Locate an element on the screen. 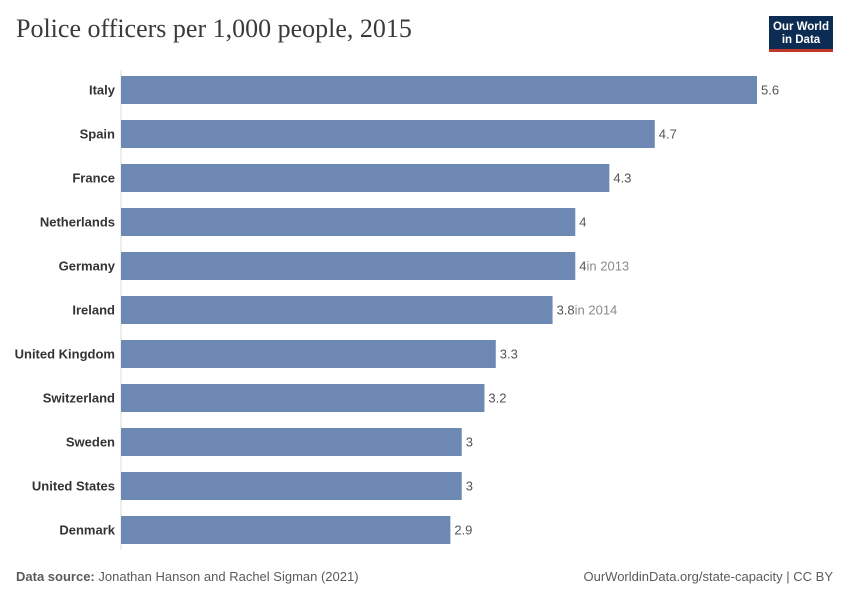 This screenshot has height=600, width=850. category-label: Denmark is located at coordinates (87, 530).